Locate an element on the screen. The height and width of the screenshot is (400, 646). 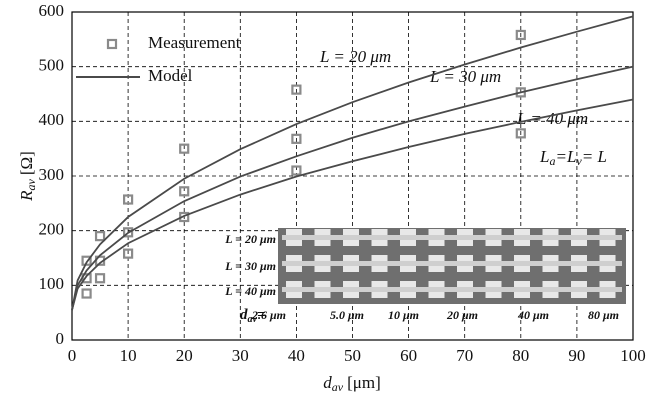
inset-column-title: dav= is located at coordinates (253, 316).